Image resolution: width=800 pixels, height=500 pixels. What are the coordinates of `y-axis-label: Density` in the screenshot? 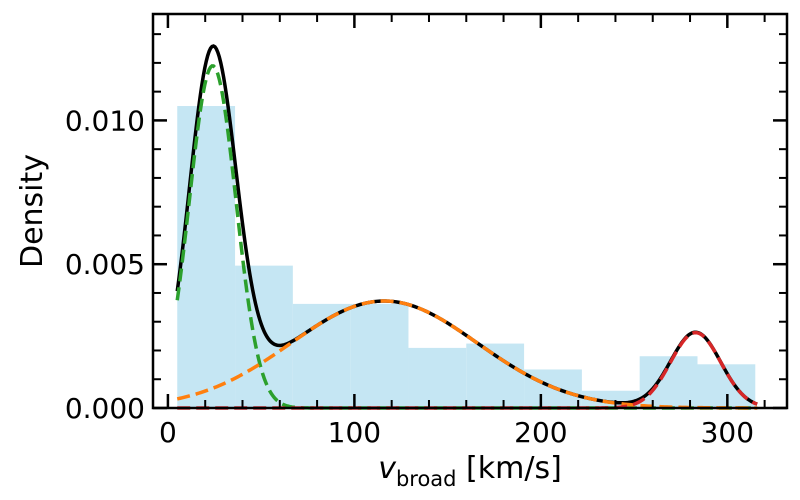 It's located at (32, 211).